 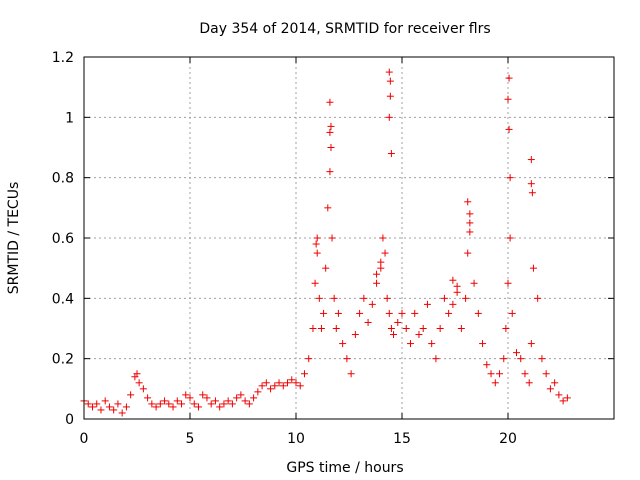 What do you see at coordinates (63, 58) in the screenshot?
I see `y-tick-label: 1.2` at bounding box center [63, 58].